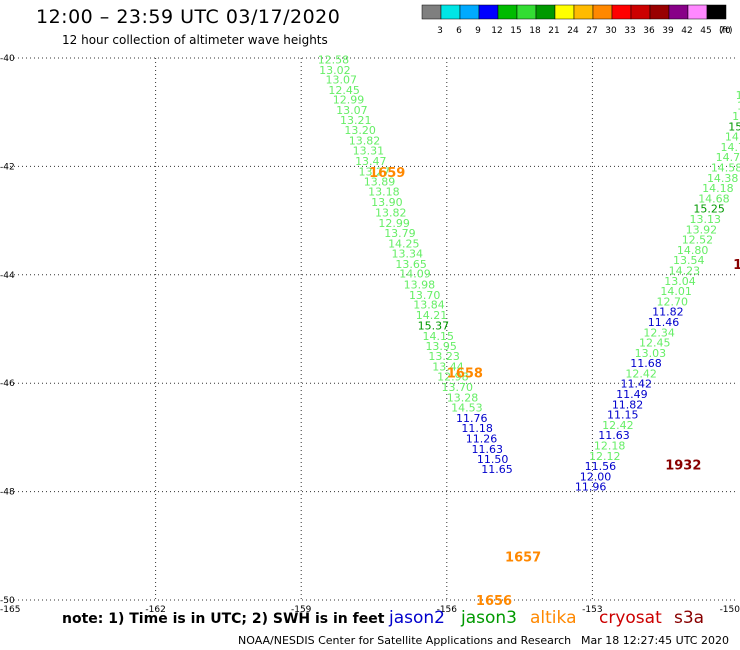 The width and height of the screenshot is (740, 650). What do you see at coordinates (649, 31) in the screenshot?
I see `scale-label: 36` at bounding box center [649, 31].